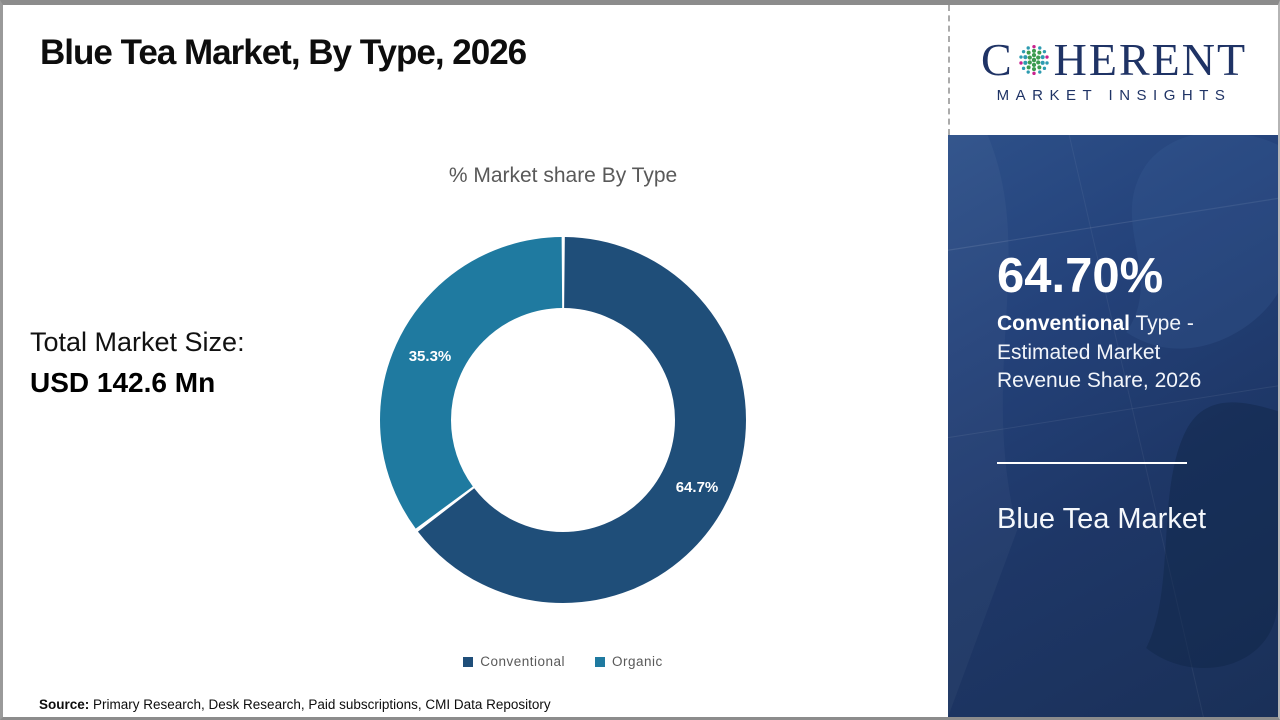  I want to click on legend-item-conventional: Conventional, so click(514, 661).